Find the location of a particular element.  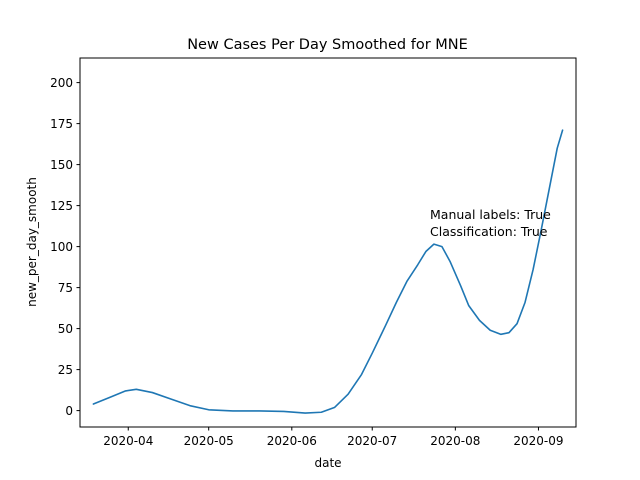

y-tick-label: 50 is located at coordinates (65, 329).